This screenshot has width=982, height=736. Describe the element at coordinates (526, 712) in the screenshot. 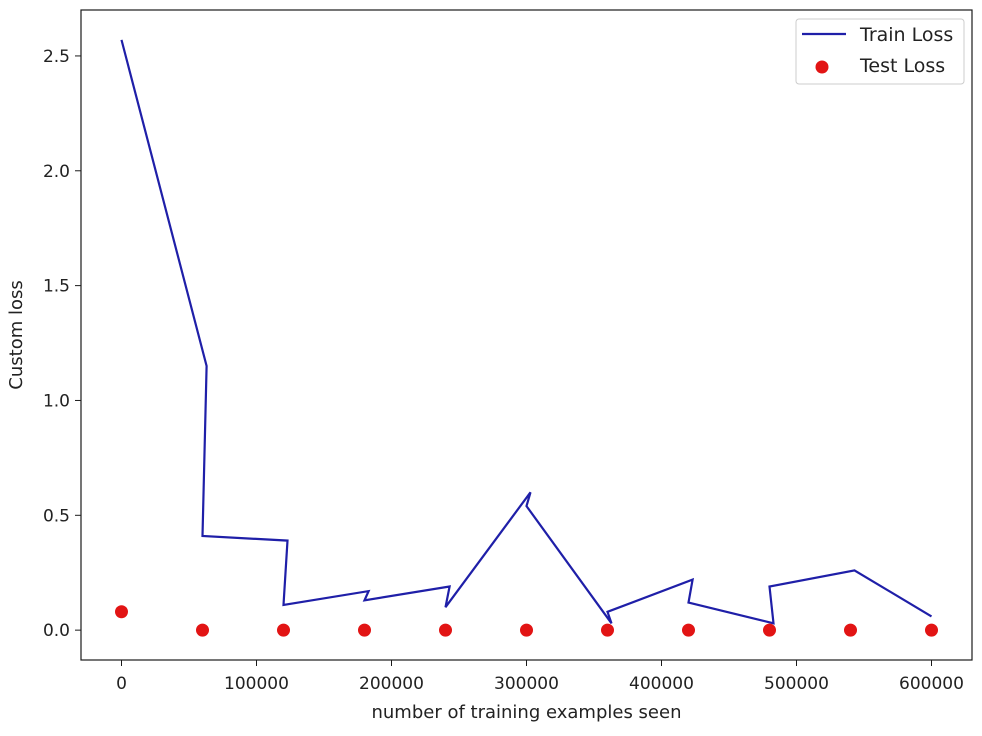

I see `x-axis-label: number of training examples seen` at that location.